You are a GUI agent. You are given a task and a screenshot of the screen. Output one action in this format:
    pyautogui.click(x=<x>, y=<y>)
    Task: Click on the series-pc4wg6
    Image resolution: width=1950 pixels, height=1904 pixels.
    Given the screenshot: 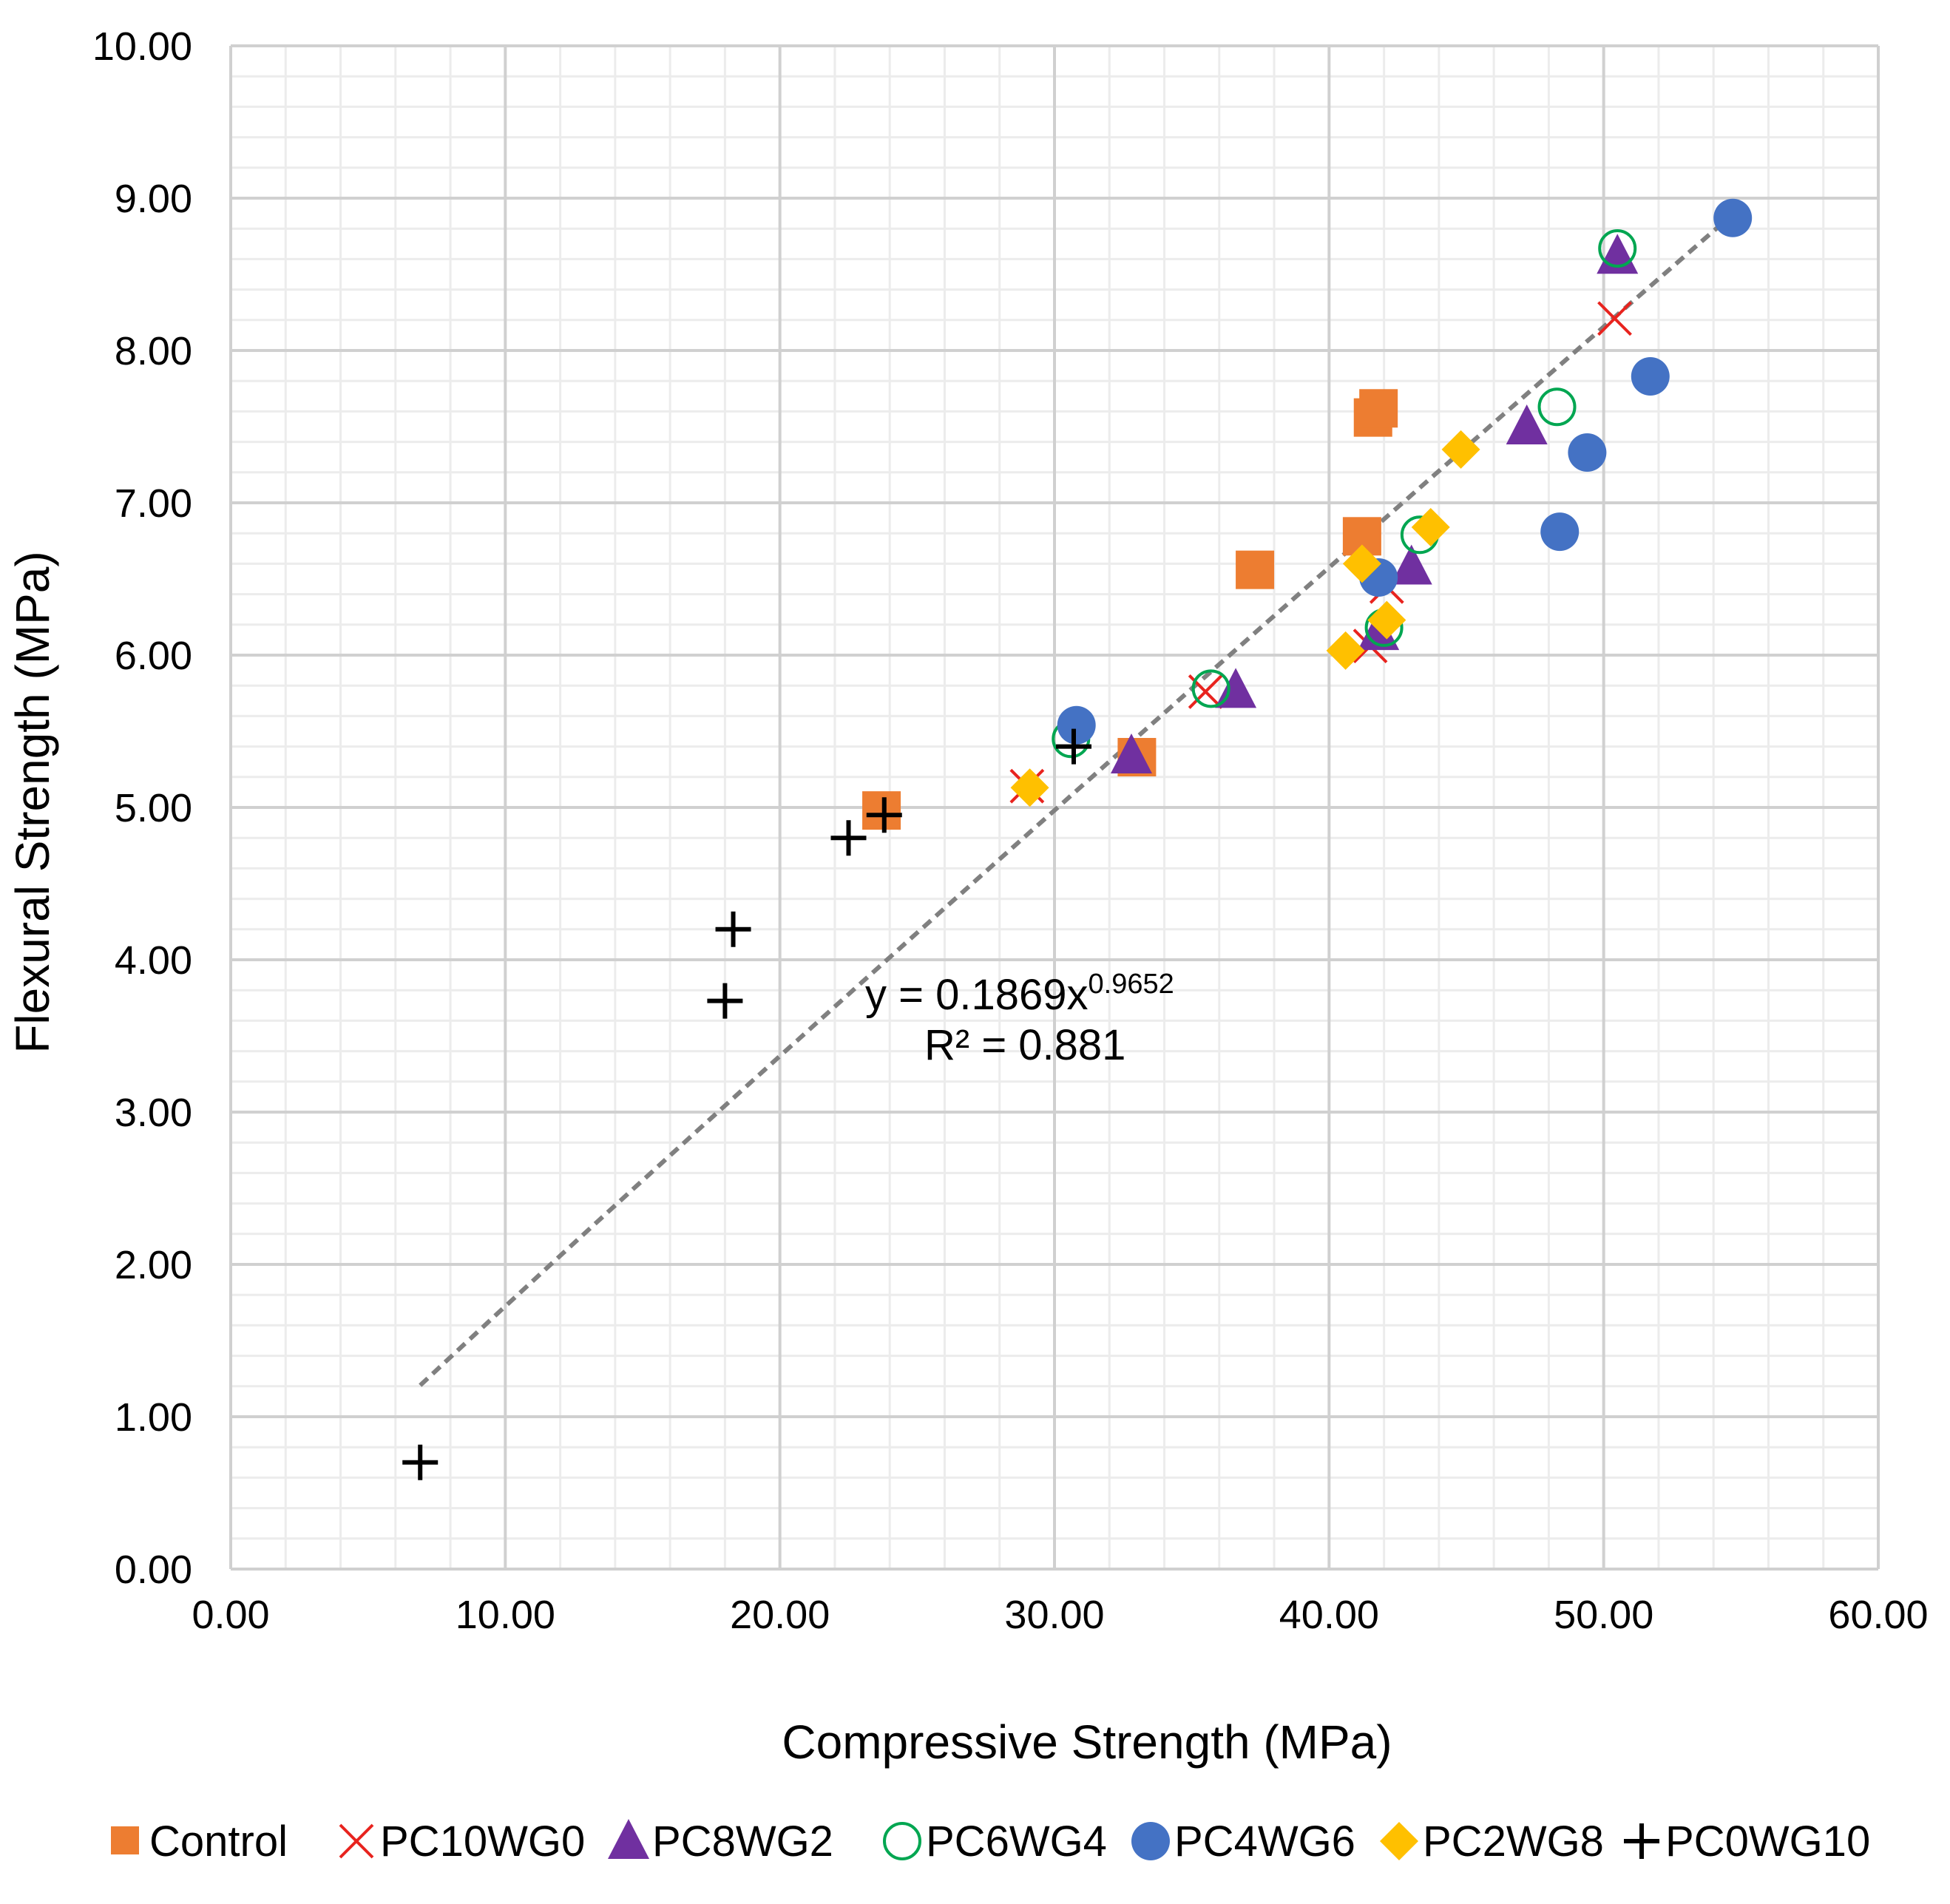 What is the action you would take?
    pyautogui.click(x=1405, y=471)
    